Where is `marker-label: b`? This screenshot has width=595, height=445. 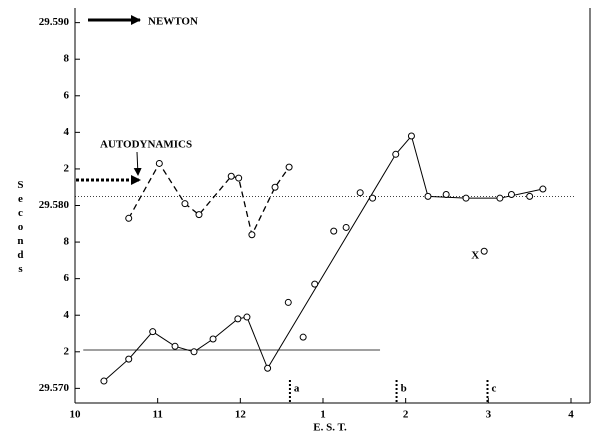 marker-label: b is located at coordinates (404, 389).